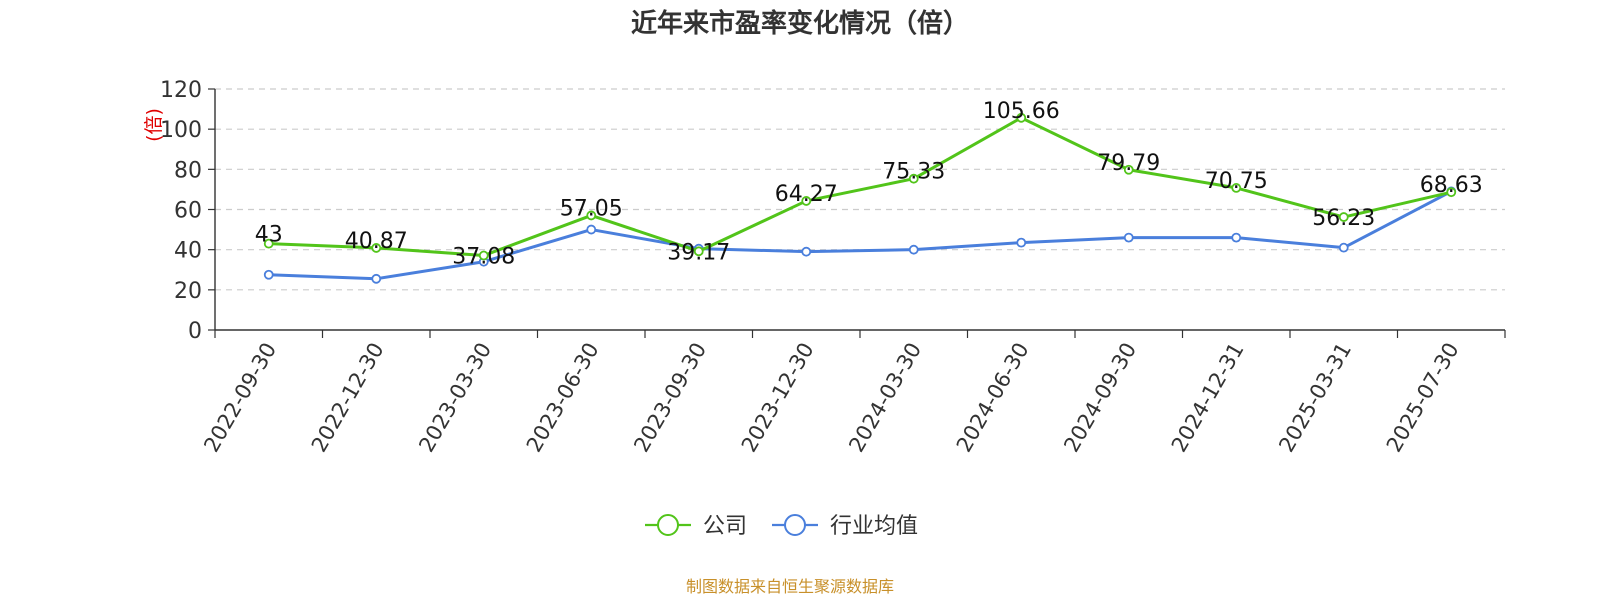  Describe the element at coordinates (725, 526) in the screenshot. I see `legend-label: 公司` at that location.